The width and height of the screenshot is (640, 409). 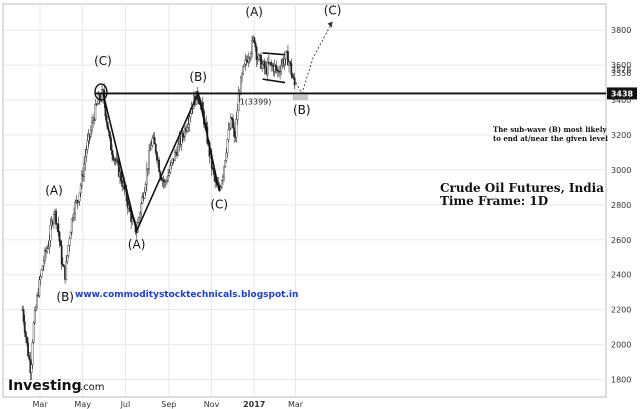 I want to click on projection-line, so click(x=312, y=58).